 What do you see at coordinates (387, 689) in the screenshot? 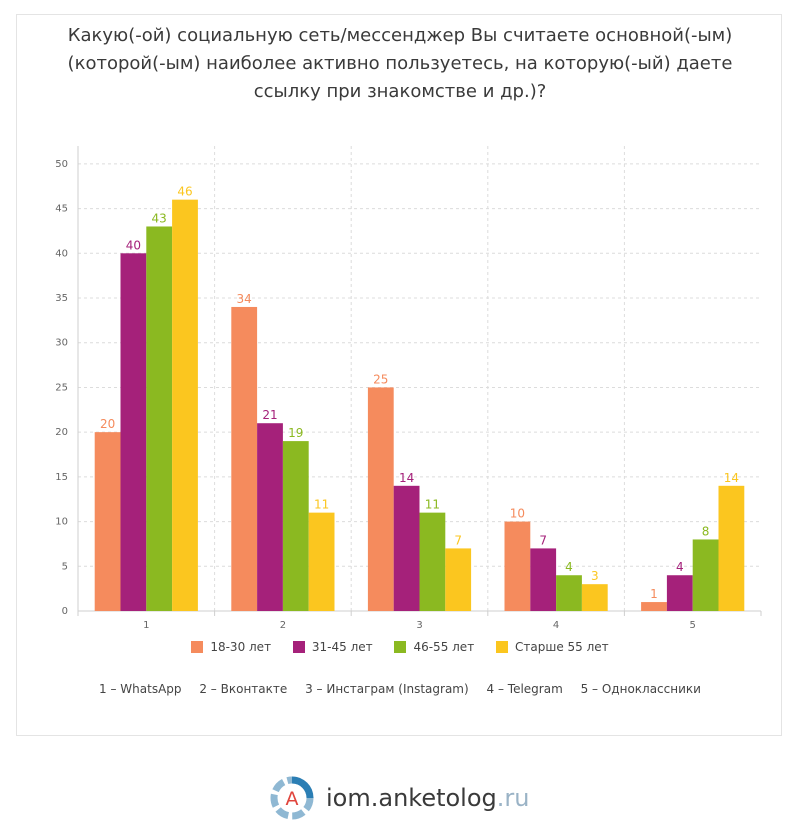
I see `category-note: 3 – Инстаграм (Instagram)` at bounding box center [387, 689].